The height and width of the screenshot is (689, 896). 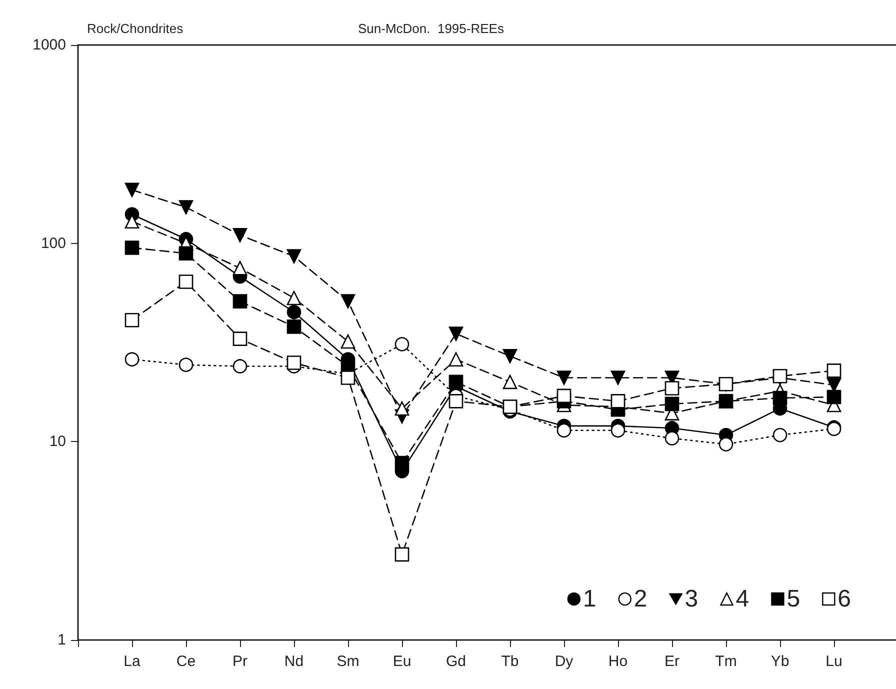 I want to click on y-tick-label: 1000, so click(x=49, y=45).